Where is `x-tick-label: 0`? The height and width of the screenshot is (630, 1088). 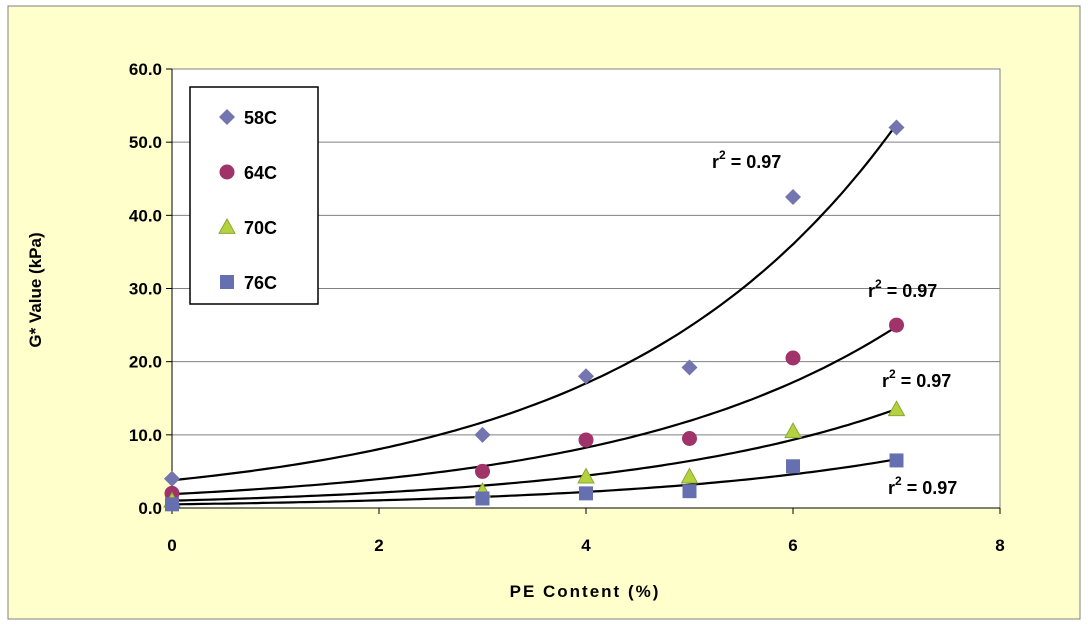
x-tick-label: 0 is located at coordinates (171, 545).